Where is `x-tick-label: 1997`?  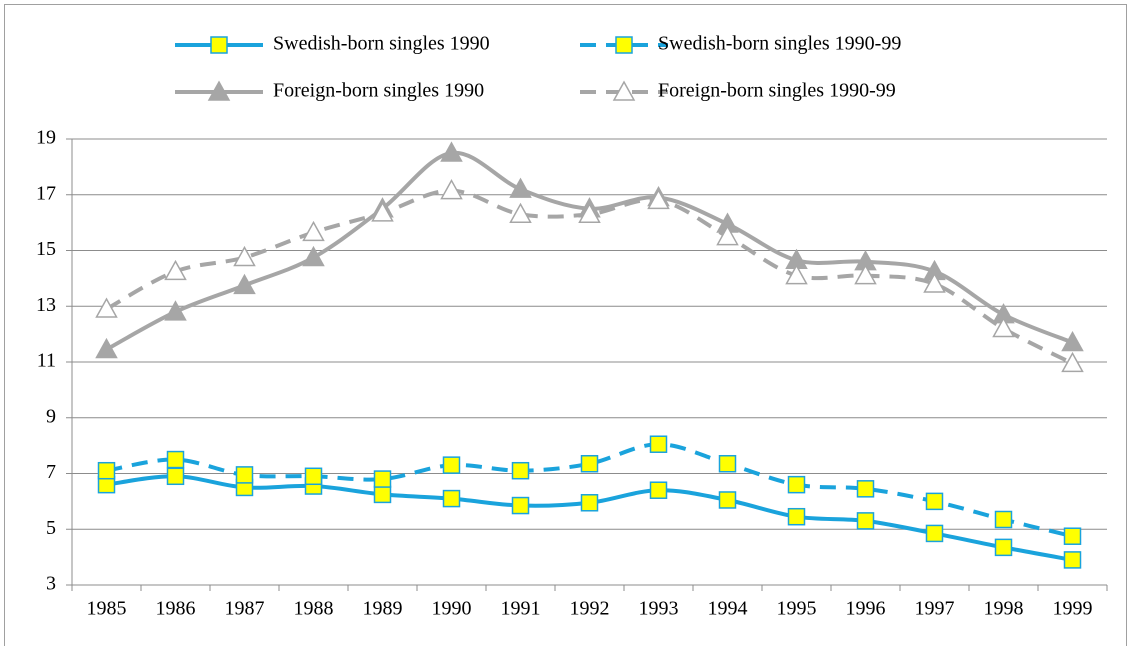
x-tick-label: 1997 is located at coordinates (935, 609).